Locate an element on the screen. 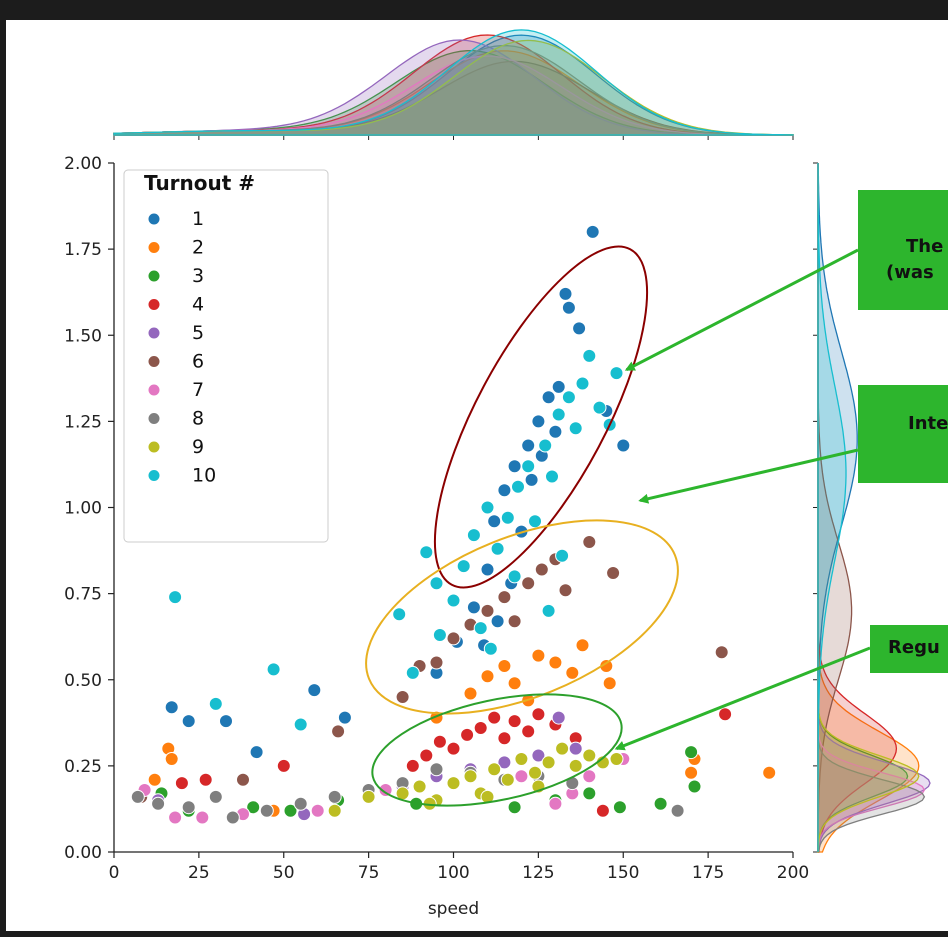 This screenshot has height=937, width=948. y-tick-label: 0.00 is located at coordinates (83, 853).